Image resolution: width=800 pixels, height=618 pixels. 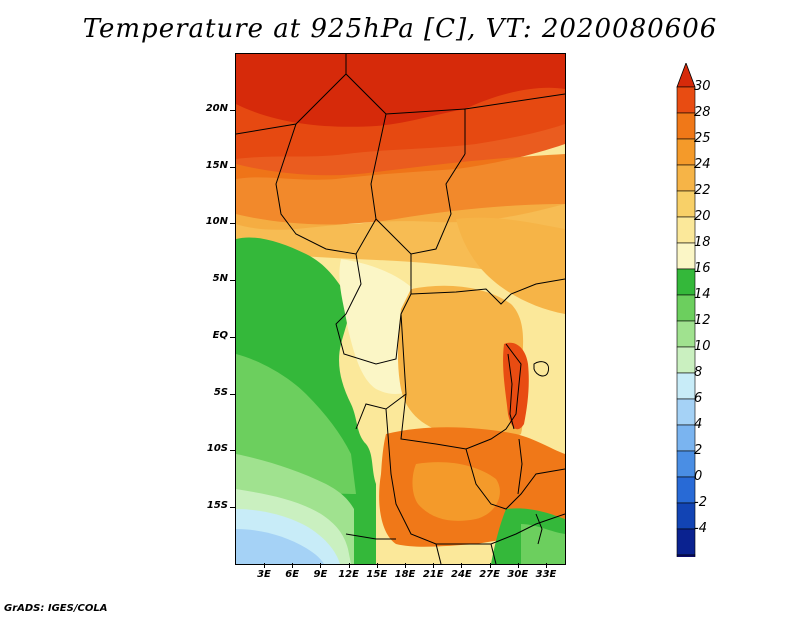 I want to click on blue-sw, so click(x=280, y=546).